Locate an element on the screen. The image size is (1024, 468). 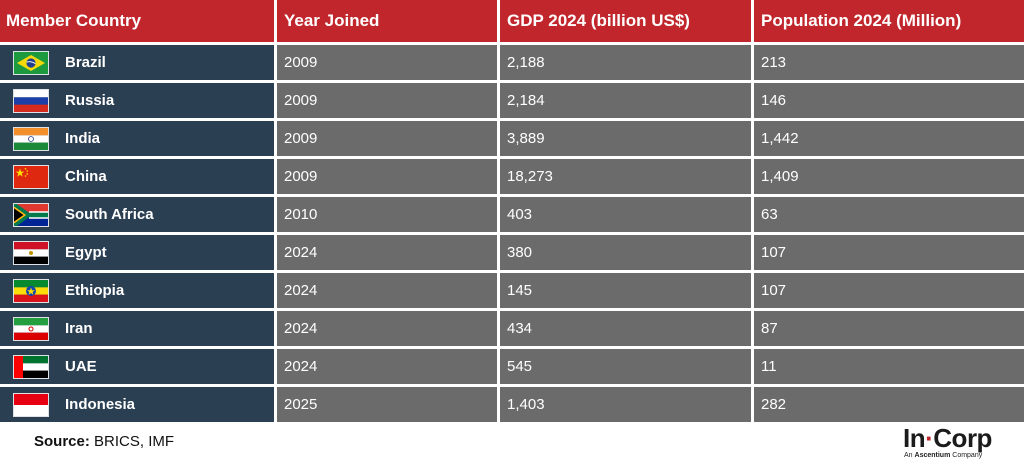
cell-gdp: 2,188 is located at coordinates (627, 64).